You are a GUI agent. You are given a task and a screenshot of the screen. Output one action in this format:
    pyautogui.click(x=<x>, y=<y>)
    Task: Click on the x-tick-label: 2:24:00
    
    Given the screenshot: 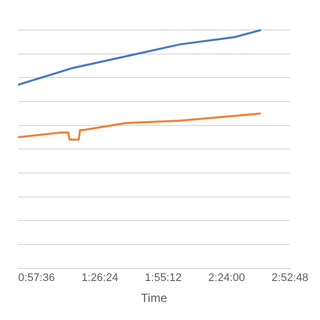 What is the action you would take?
    pyautogui.click(x=226, y=278)
    